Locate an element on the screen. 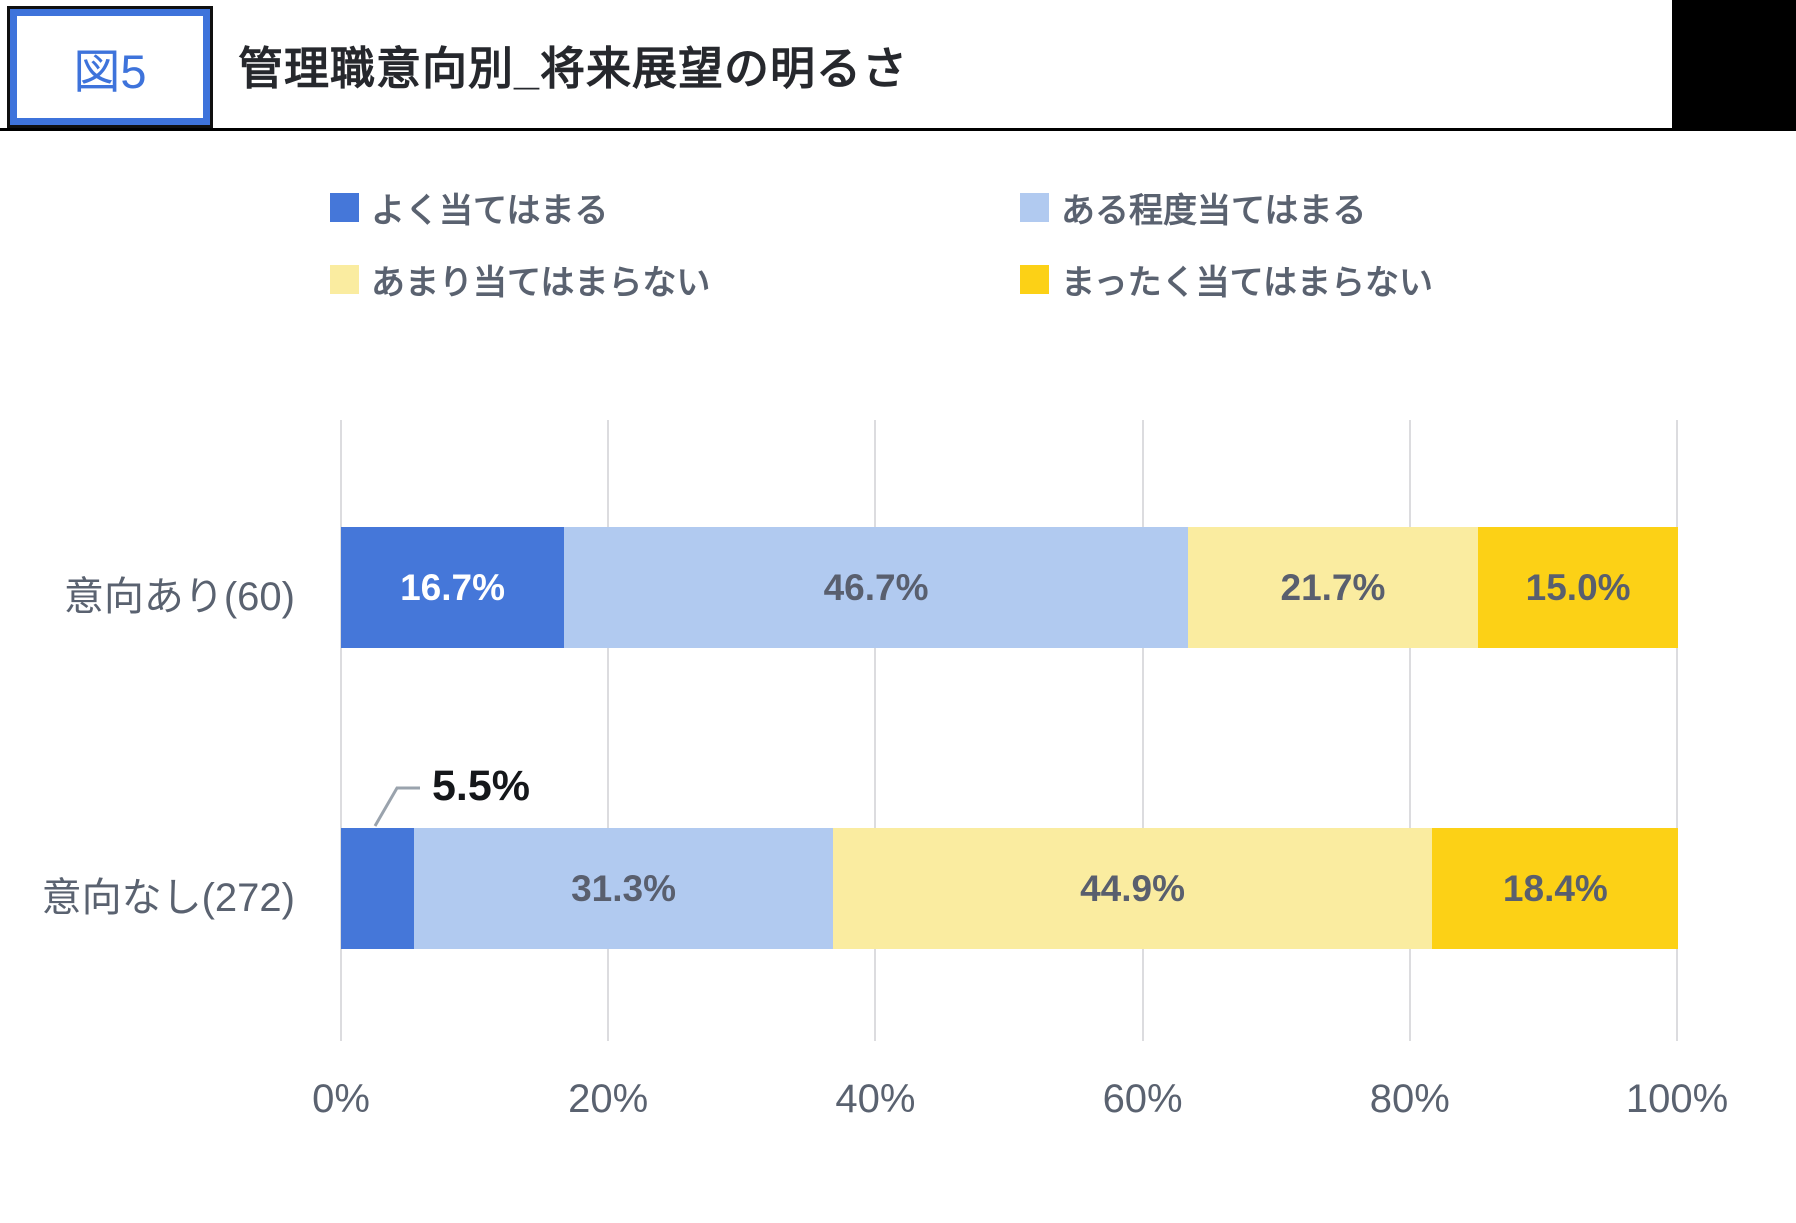  figure-number-badge: 図5 is located at coordinates (110, 67).